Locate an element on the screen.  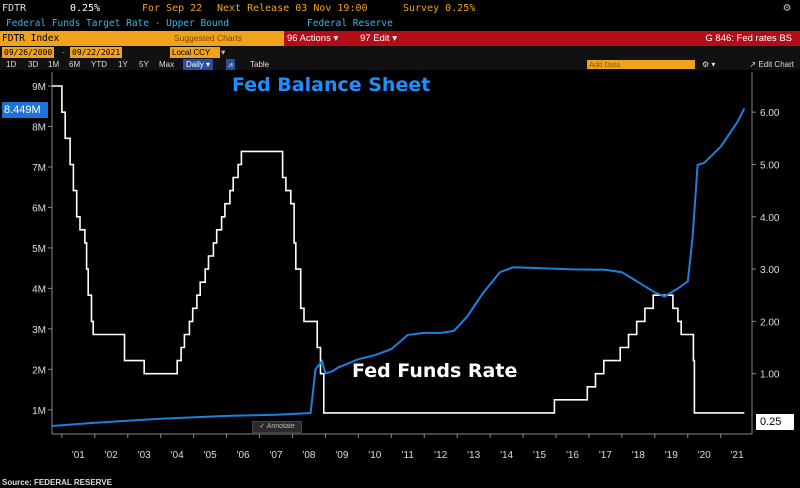
edit-chart-button: ↗ Edit Chart is located at coordinates (772, 64).